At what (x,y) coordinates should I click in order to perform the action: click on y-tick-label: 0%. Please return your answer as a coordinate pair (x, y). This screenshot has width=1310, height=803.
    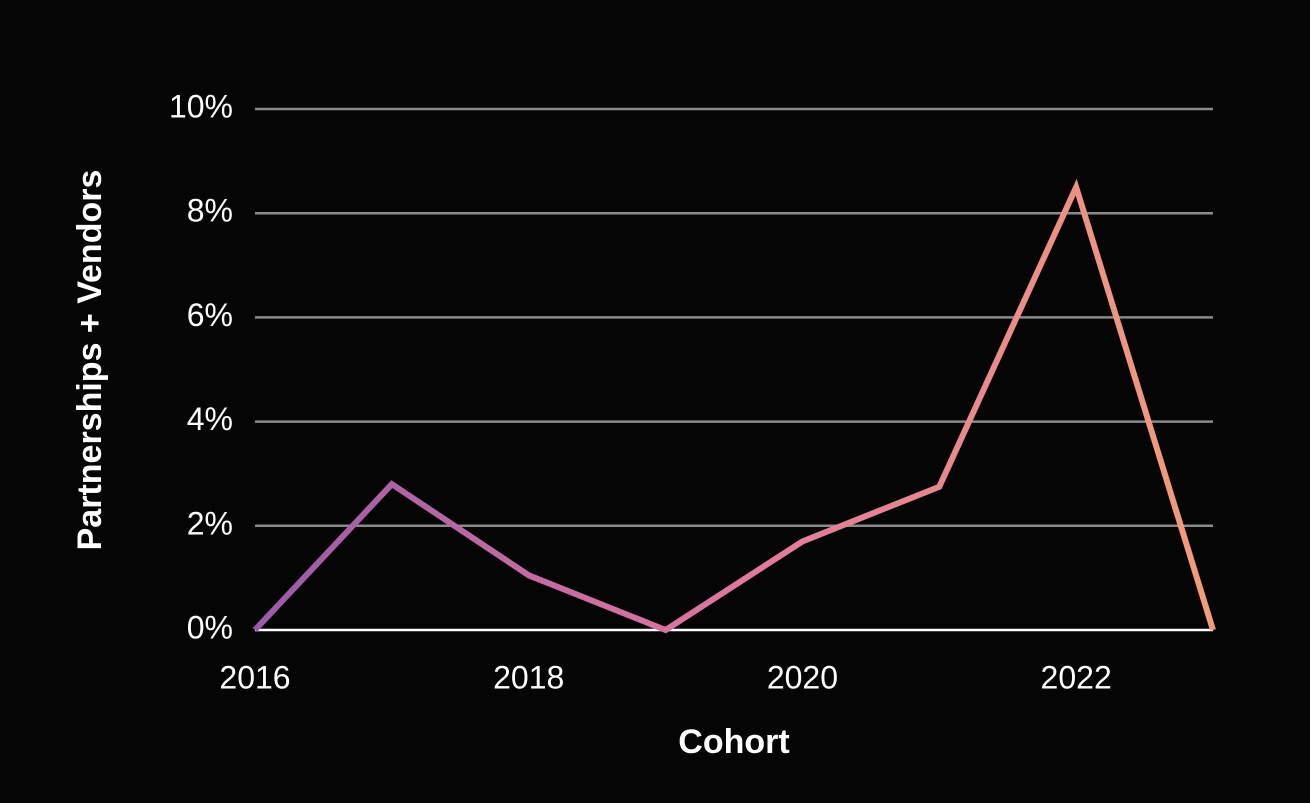
    Looking at the image, I should click on (210, 627).